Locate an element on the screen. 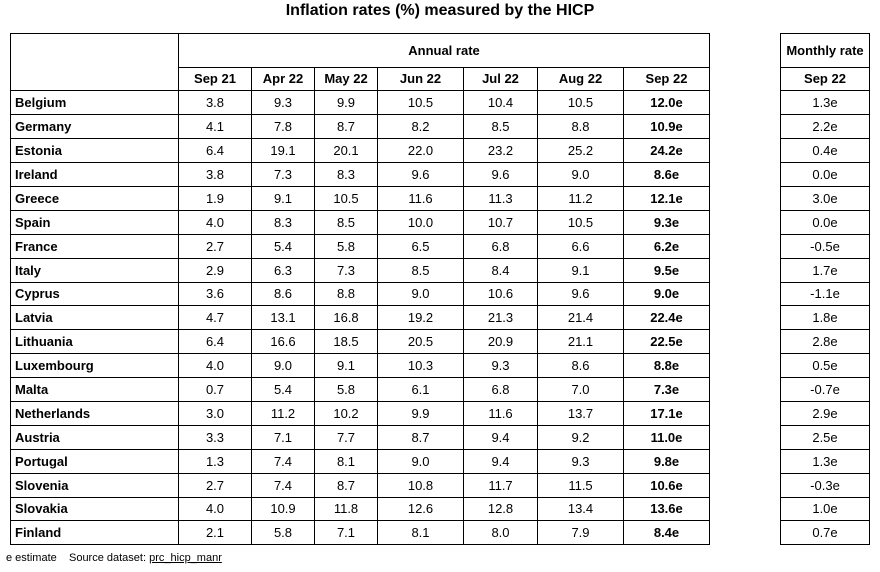  rate-cell: 16.8 is located at coordinates (346, 318).